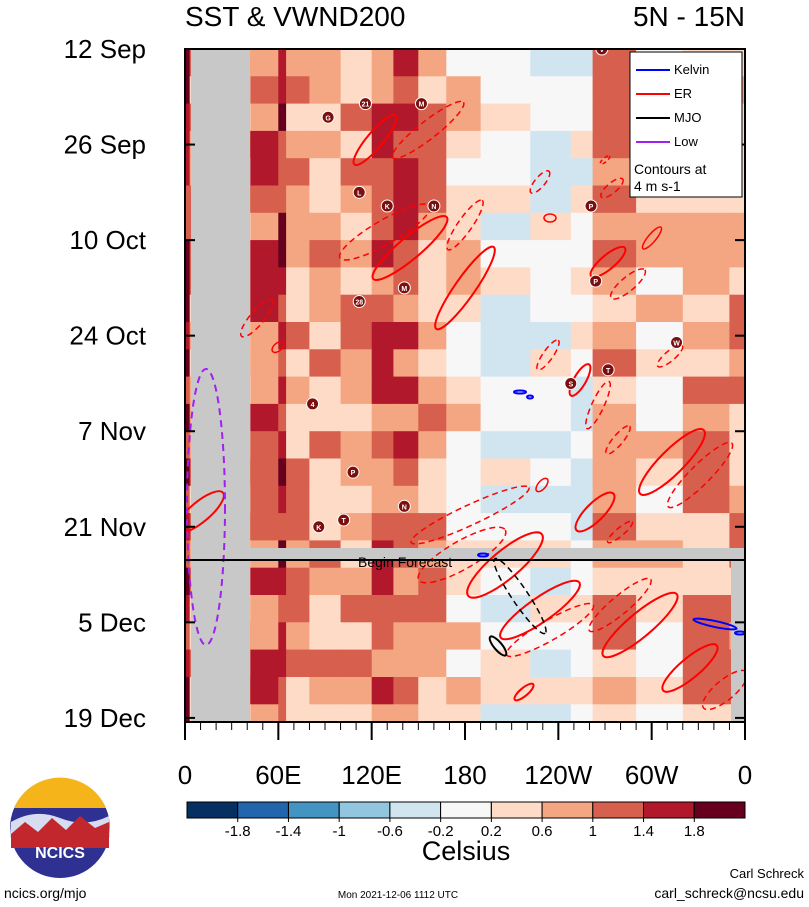 Image resolution: width=809 pixels, height=907 pixels. What do you see at coordinates (591, 207) in the screenshot?
I see `storm-marker-label: P` at bounding box center [591, 207].